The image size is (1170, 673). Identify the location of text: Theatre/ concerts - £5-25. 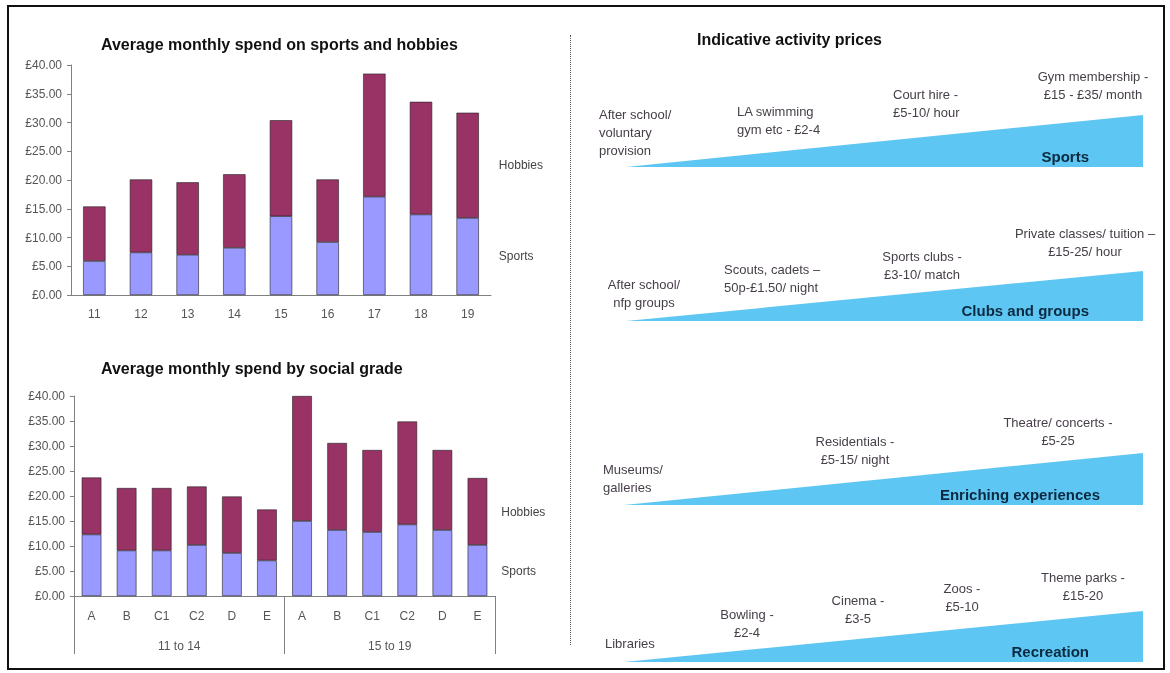
(1058, 431).